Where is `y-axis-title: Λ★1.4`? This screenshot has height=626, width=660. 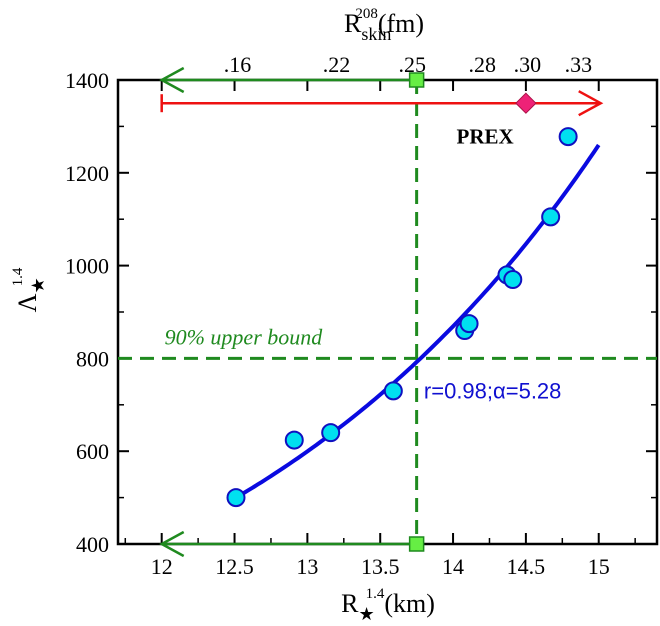
y-axis-title: Λ★1.4 is located at coordinates (29, 289).